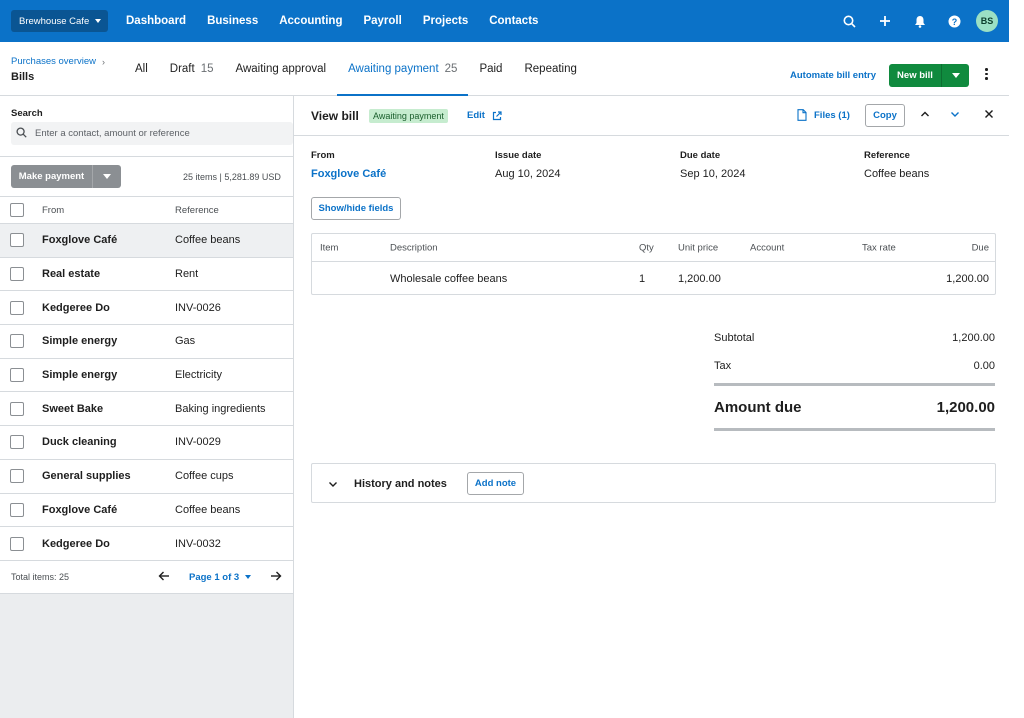  I want to click on avatar: BS, so click(987, 21).